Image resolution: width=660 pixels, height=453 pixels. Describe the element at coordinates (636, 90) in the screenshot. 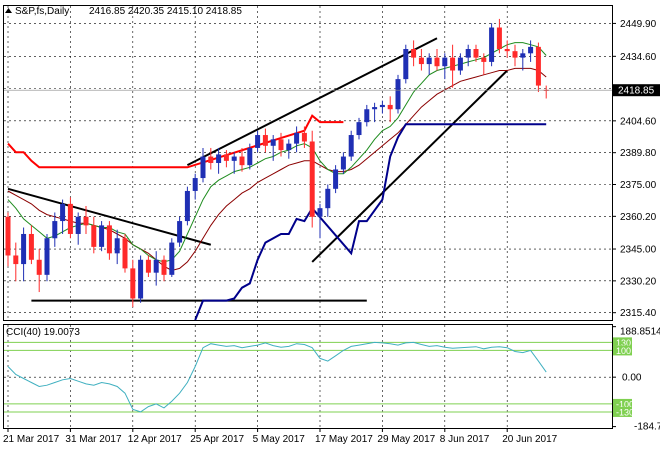

I see `current-price-marker: 2418.85` at that location.